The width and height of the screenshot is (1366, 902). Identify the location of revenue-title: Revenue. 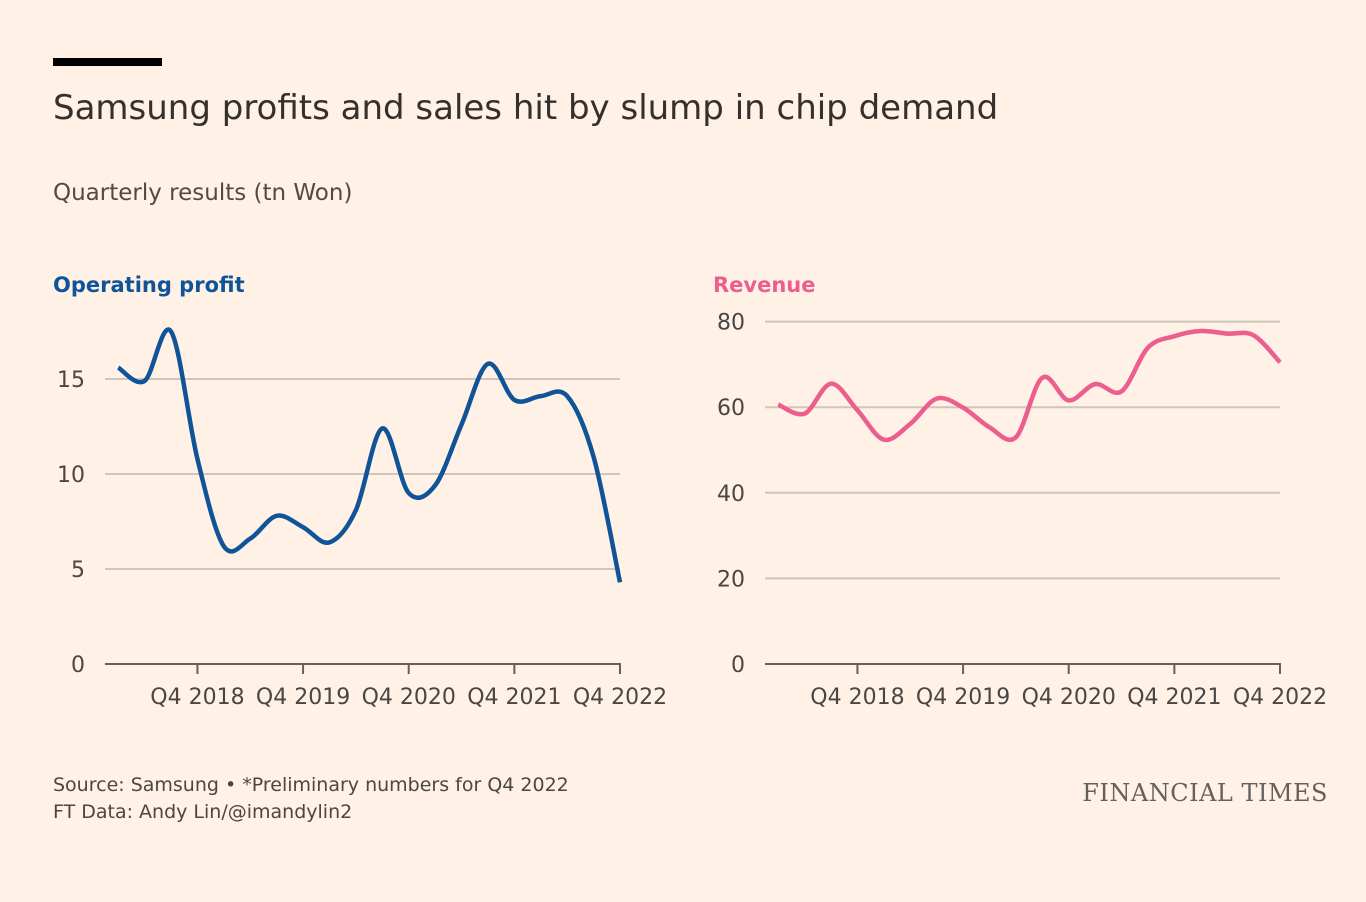
(764, 285).